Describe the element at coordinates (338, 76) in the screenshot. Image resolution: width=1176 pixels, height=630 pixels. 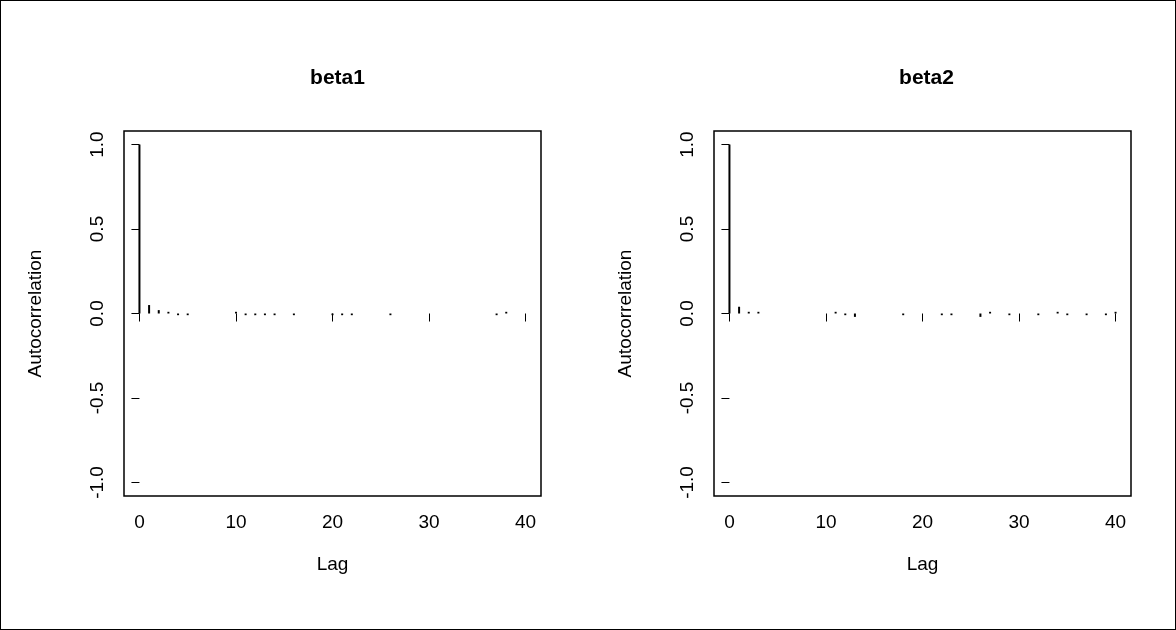
I see `chart-title: beta1` at that location.